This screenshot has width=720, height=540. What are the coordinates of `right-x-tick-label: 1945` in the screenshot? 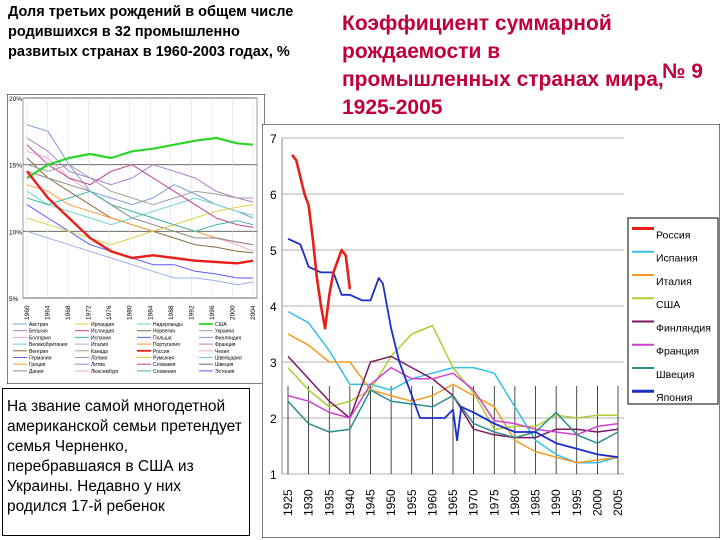 It's located at (371, 502).